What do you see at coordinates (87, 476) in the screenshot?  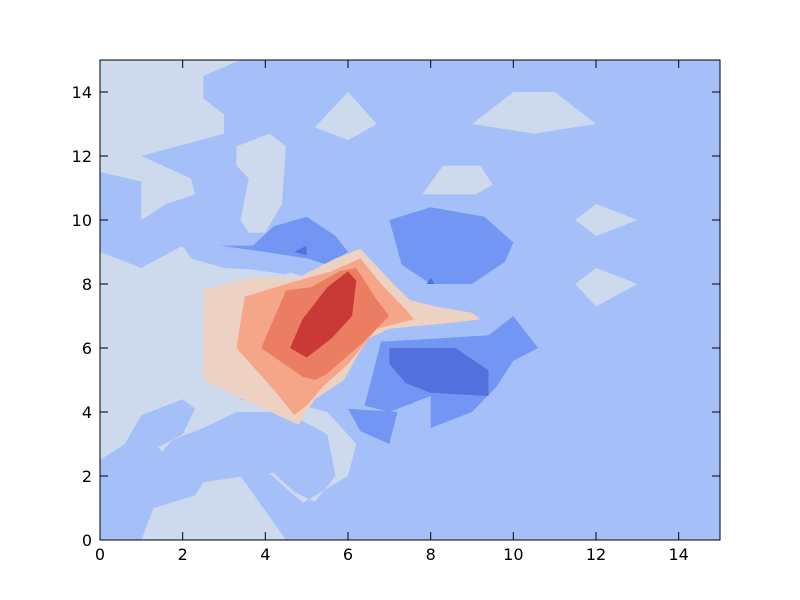 I see `y-tick-label: 2` at bounding box center [87, 476].